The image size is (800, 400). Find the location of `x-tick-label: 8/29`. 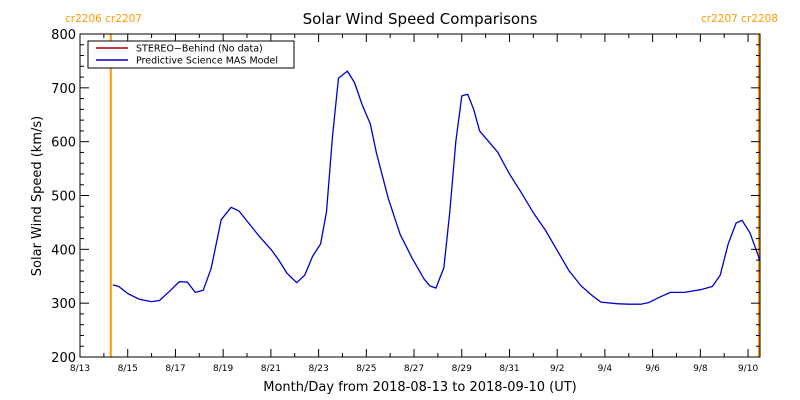

x-tick-label: 8/29 is located at coordinates (462, 369).